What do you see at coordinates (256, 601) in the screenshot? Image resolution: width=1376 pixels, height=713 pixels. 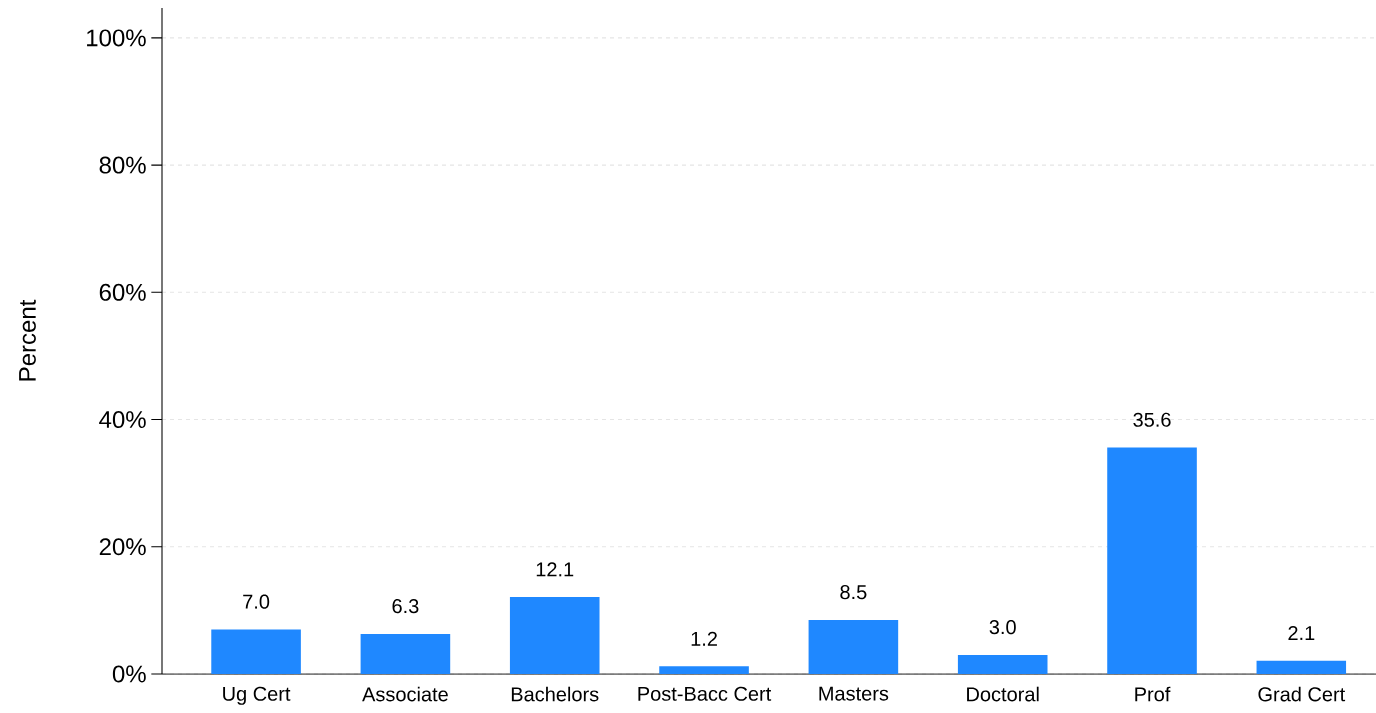 I see `data-label: 7.0` at bounding box center [256, 601].